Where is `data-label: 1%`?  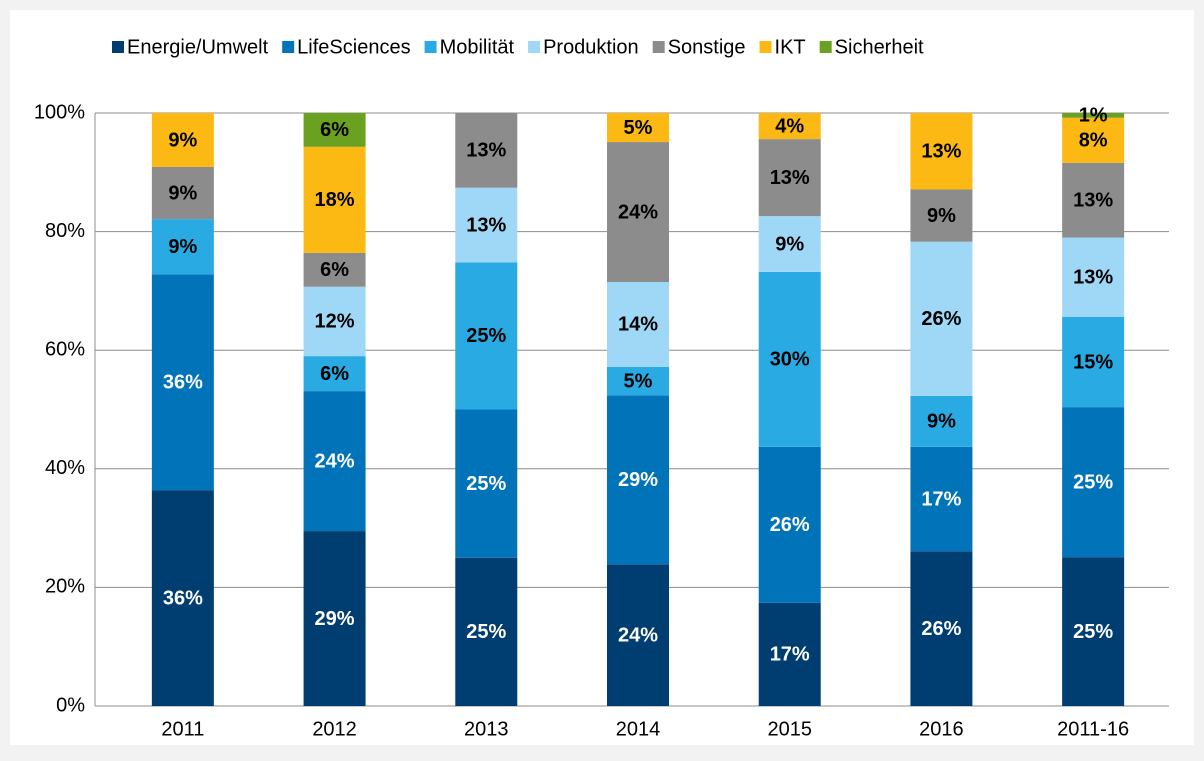 data-label: 1% is located at coordinates (1093, 116).